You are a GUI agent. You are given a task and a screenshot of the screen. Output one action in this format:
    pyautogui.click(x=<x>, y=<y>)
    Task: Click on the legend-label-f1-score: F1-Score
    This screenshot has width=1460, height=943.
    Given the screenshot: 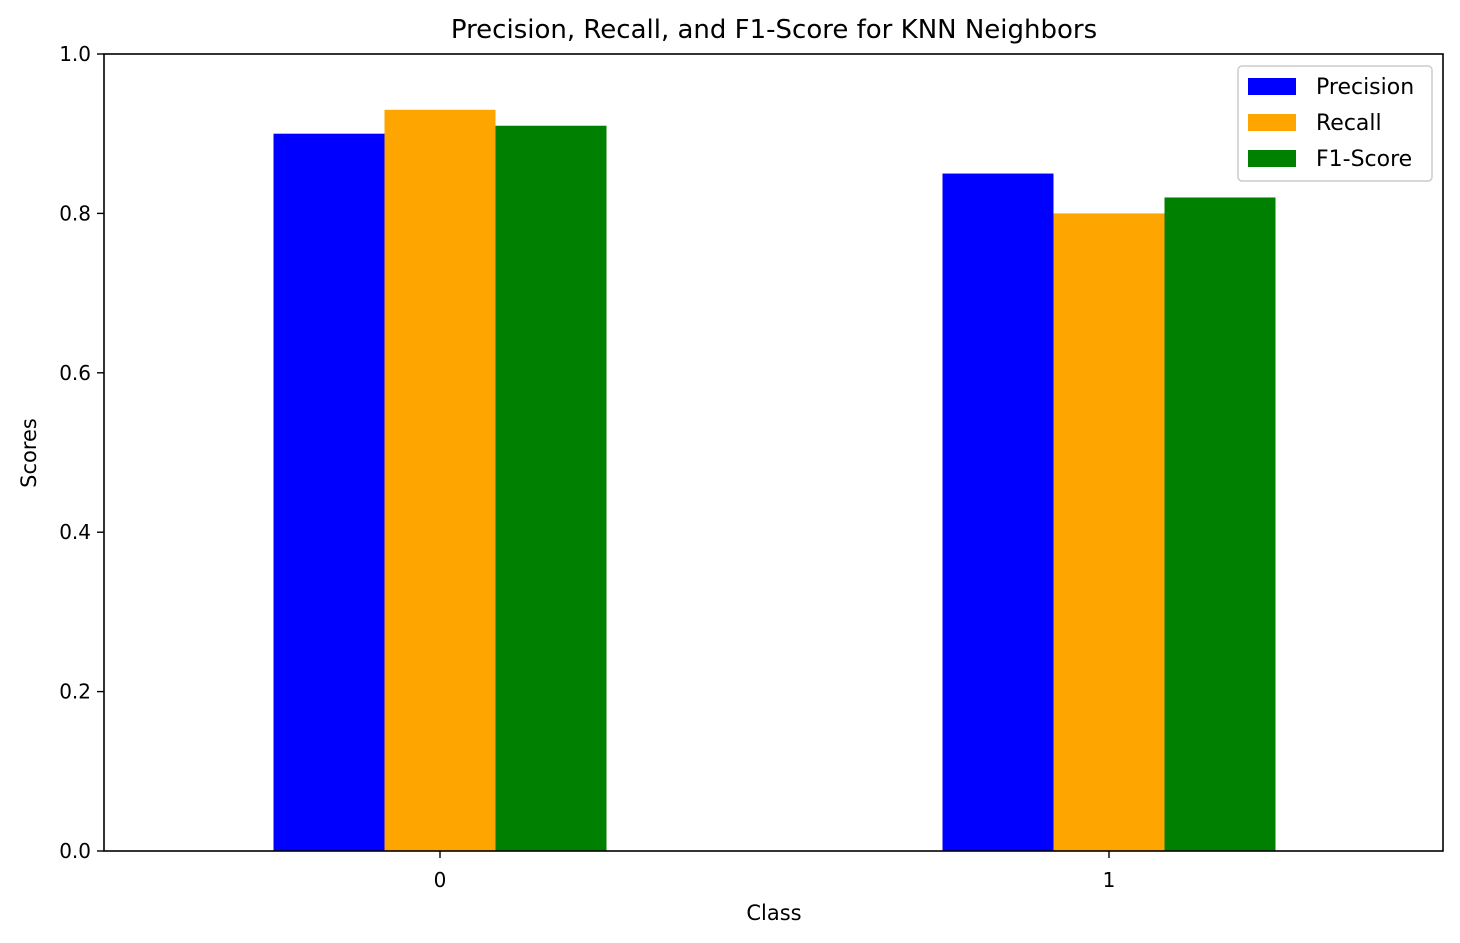 What is the action you would take?
    pyautogui.click(x=1364, y=159)
    